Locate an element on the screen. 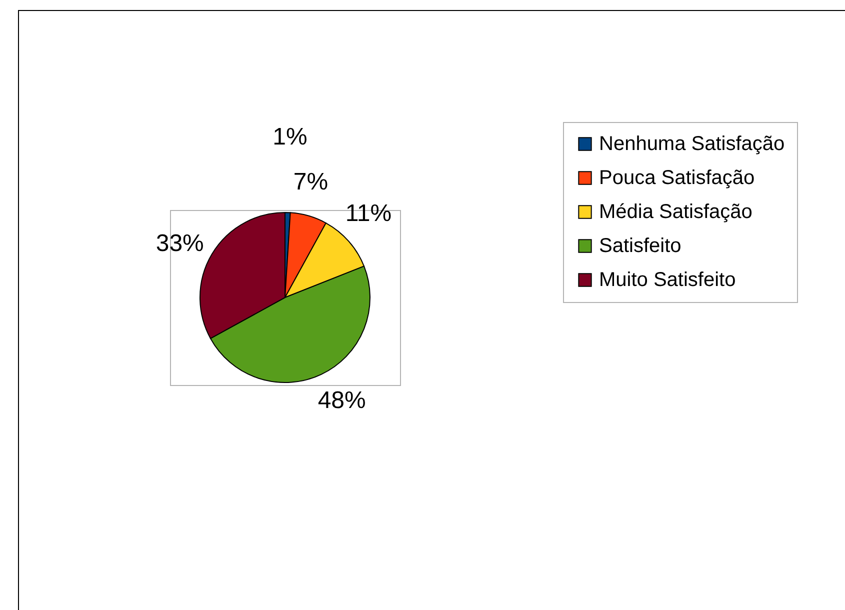  legend-label: Nenhuma Satisfação is located at coordinates (692, 144).